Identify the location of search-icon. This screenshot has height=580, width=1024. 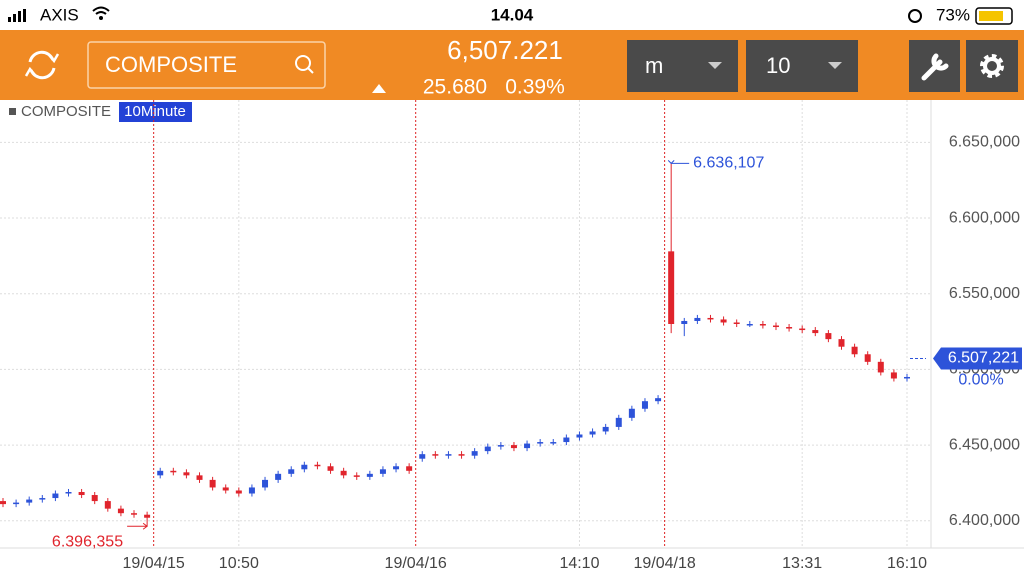
(303, 63).